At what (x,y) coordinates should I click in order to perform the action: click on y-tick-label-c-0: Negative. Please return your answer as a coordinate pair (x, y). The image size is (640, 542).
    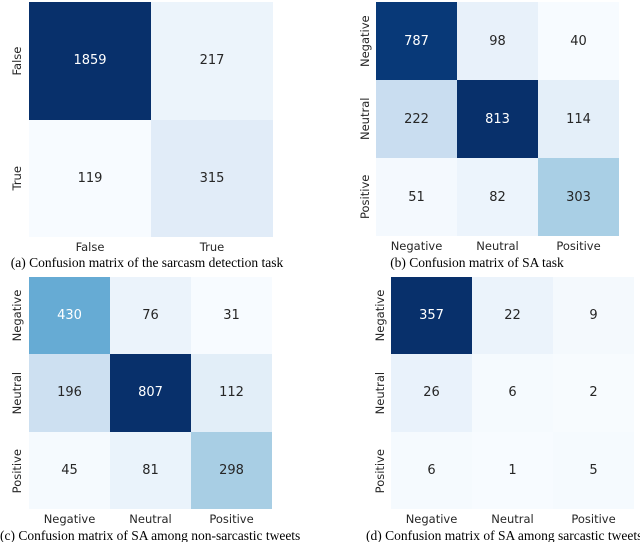
    Looking at the image, I should click on (17, 315).